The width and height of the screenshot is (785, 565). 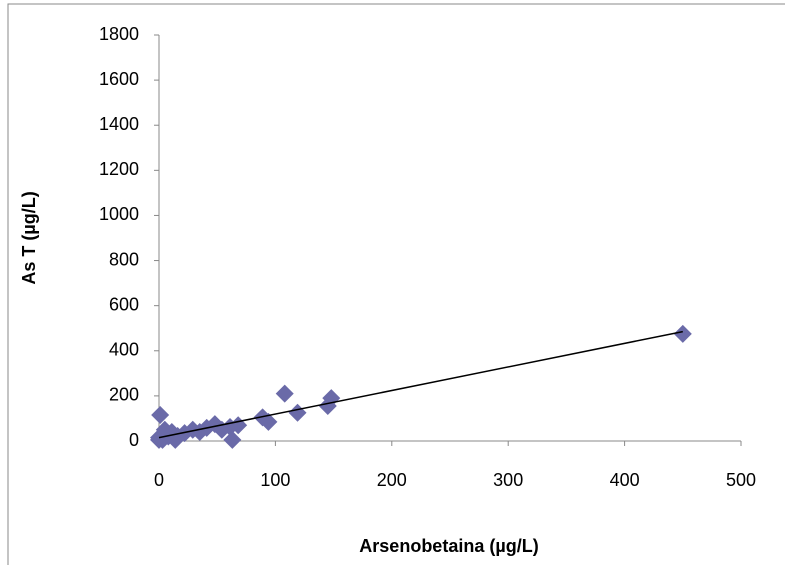 What do you see at coordinates (159, 480) in the screenshot?
I see `x-tick-label: 0` at bounding box center [159, 480].